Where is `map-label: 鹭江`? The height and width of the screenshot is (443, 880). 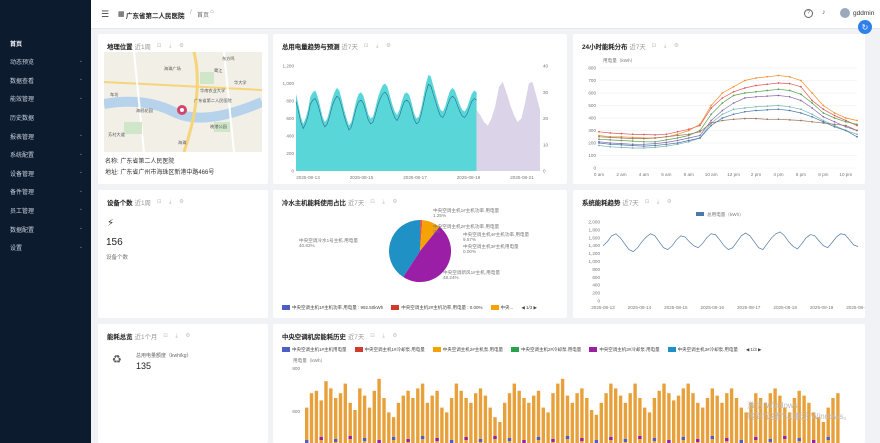
map-label: 鹭江 is located at coordinates (218, 70).